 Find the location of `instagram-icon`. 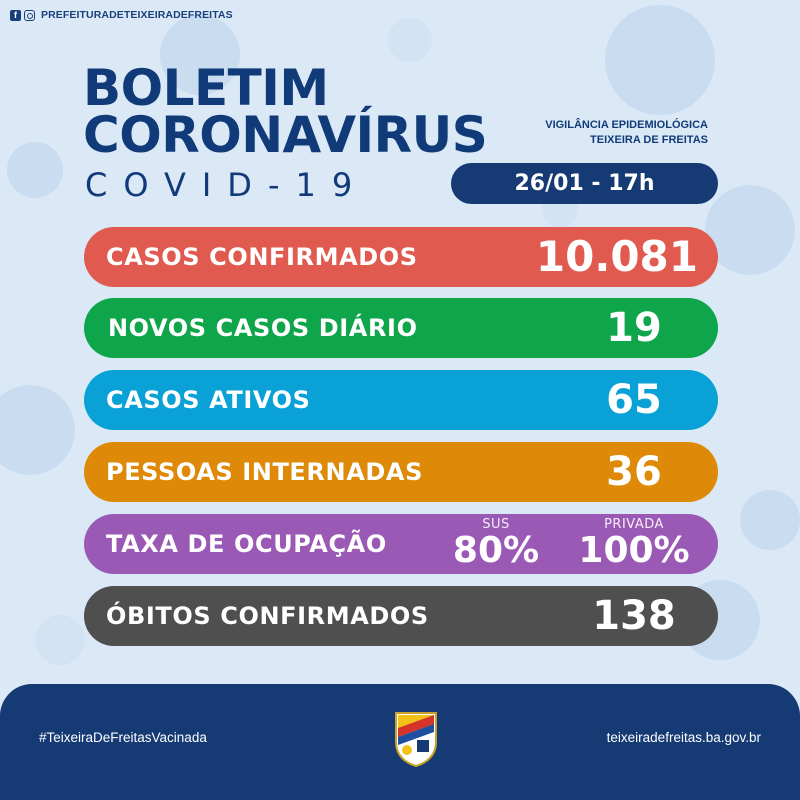

instagram-icon is located at coordinates (29, 15).